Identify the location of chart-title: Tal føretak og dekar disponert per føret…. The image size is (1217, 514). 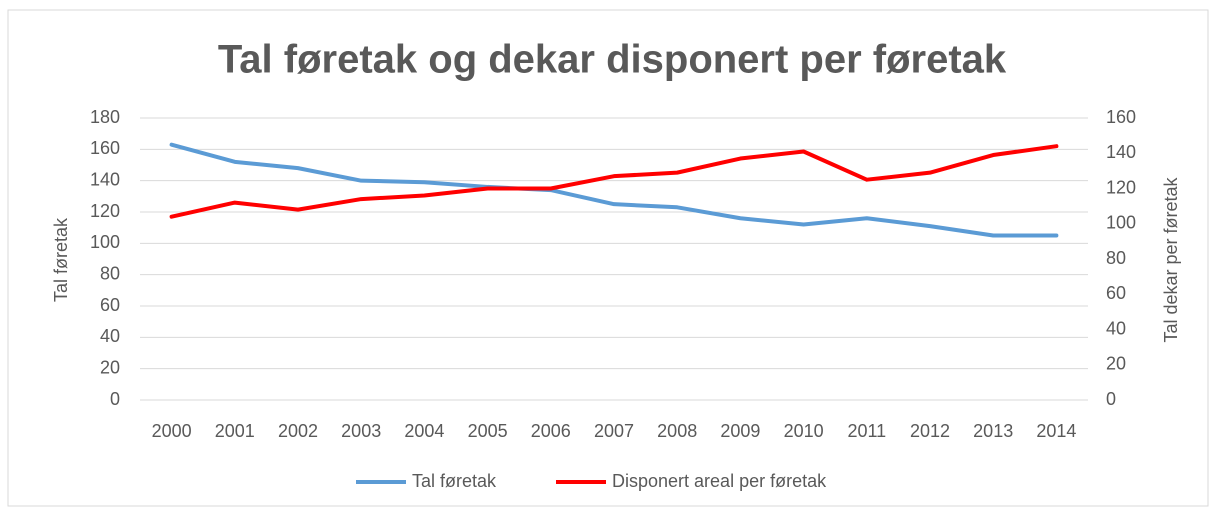
(612, 60).